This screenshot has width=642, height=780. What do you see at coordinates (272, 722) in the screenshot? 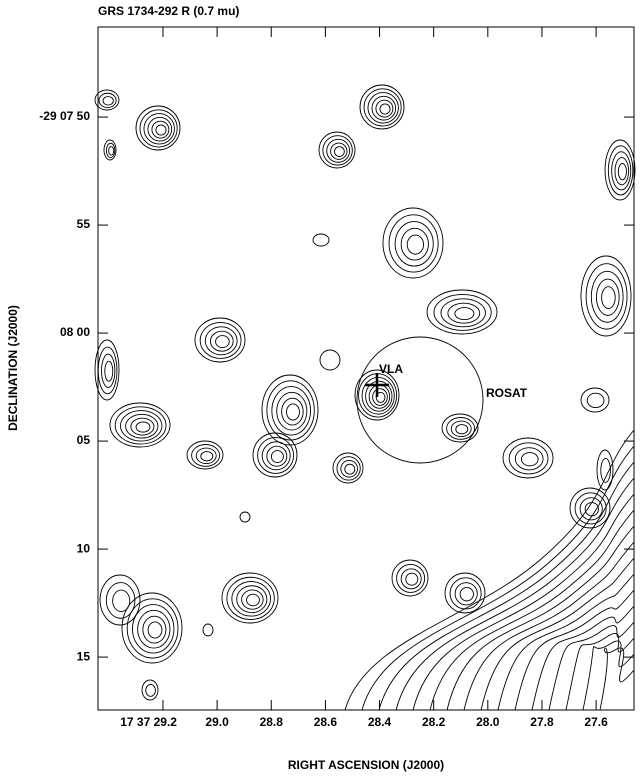
I see `x-tick-label: 28.8` at bounding box center [272, 722].